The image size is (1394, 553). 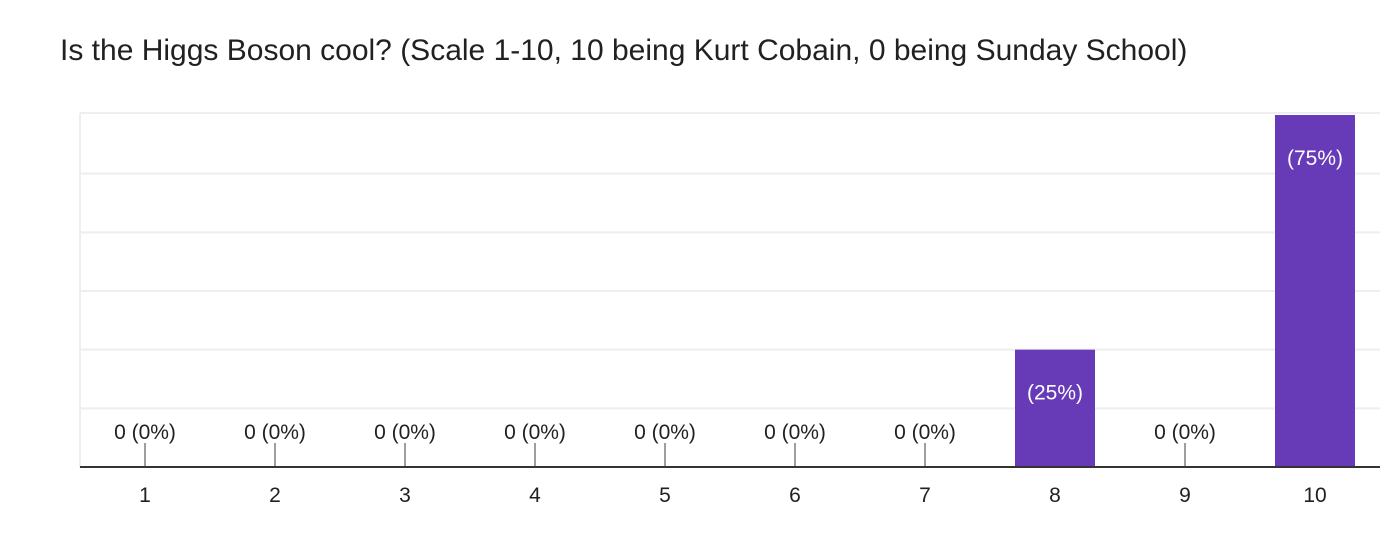 I want to click on x-tick-label-1: 1, so click(x=145, y=495).